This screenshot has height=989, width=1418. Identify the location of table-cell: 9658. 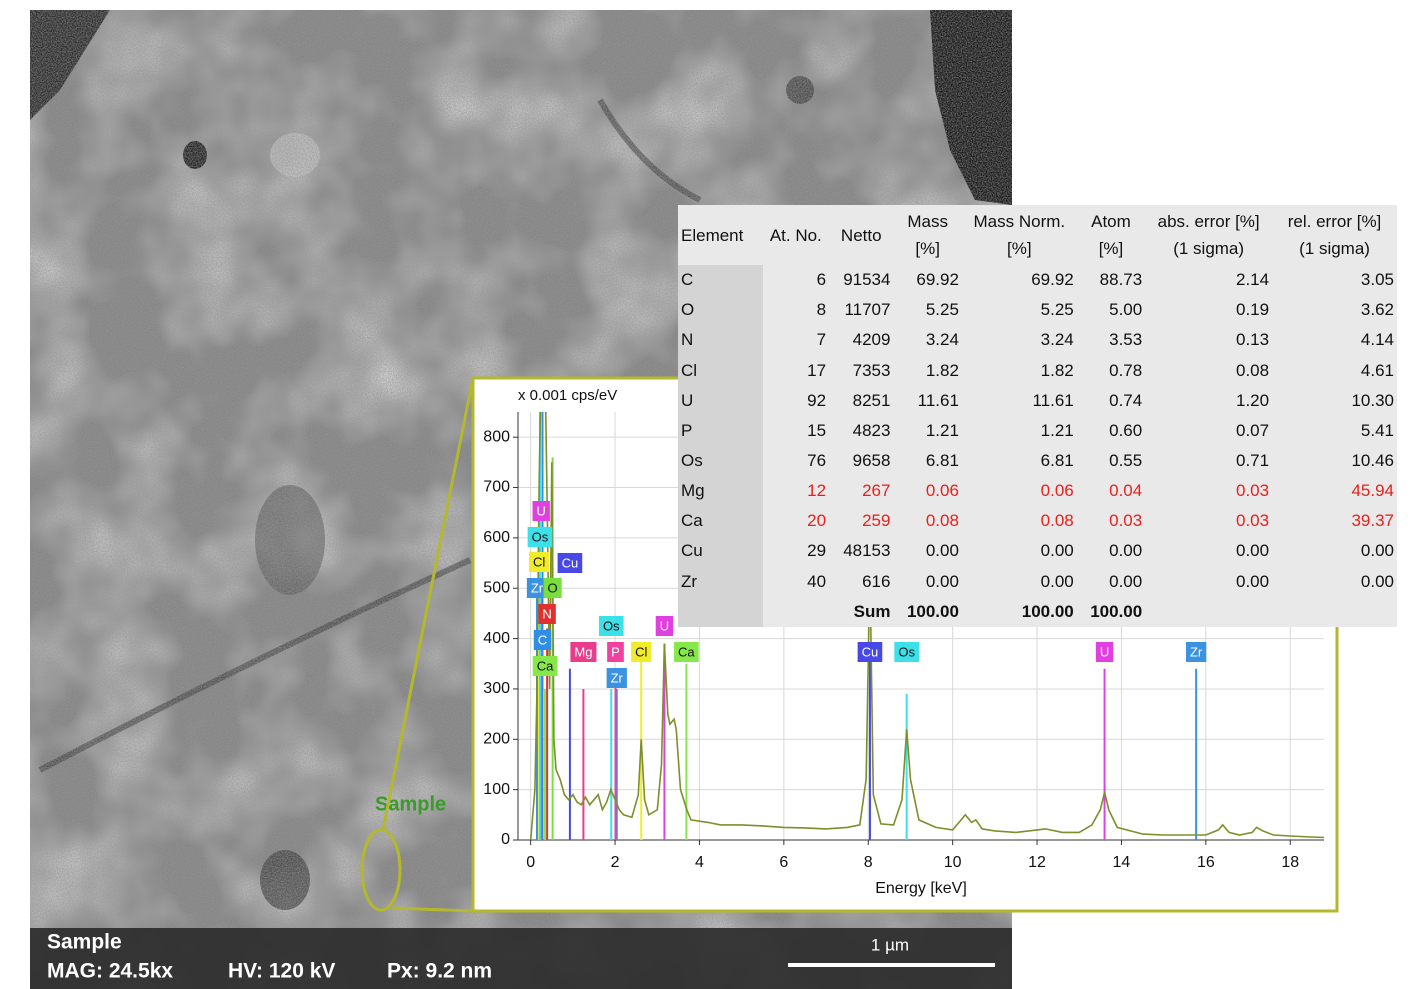
(871, 461).